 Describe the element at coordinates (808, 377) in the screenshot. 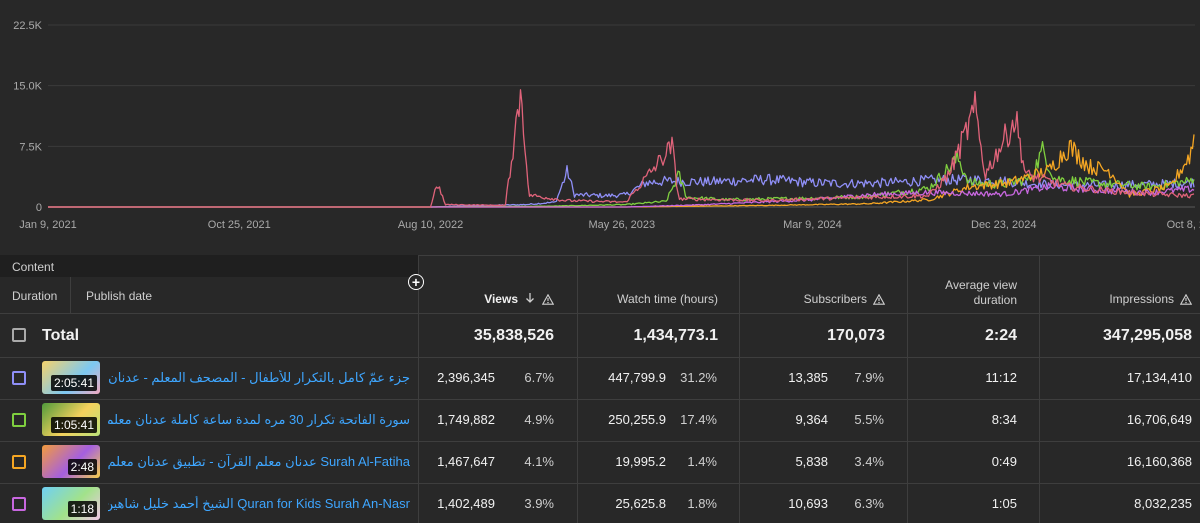

I see `row-subscribers: 13,385` at that location.